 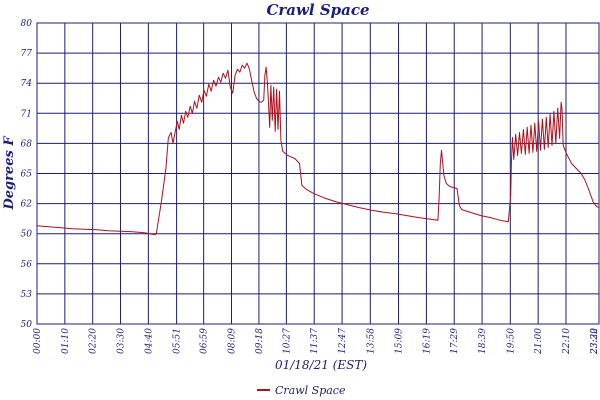 What do you see at coordinates (94, 341) in the screenshot?
I see `x-tick-label: 02:20` at bounding box center [94, 341].